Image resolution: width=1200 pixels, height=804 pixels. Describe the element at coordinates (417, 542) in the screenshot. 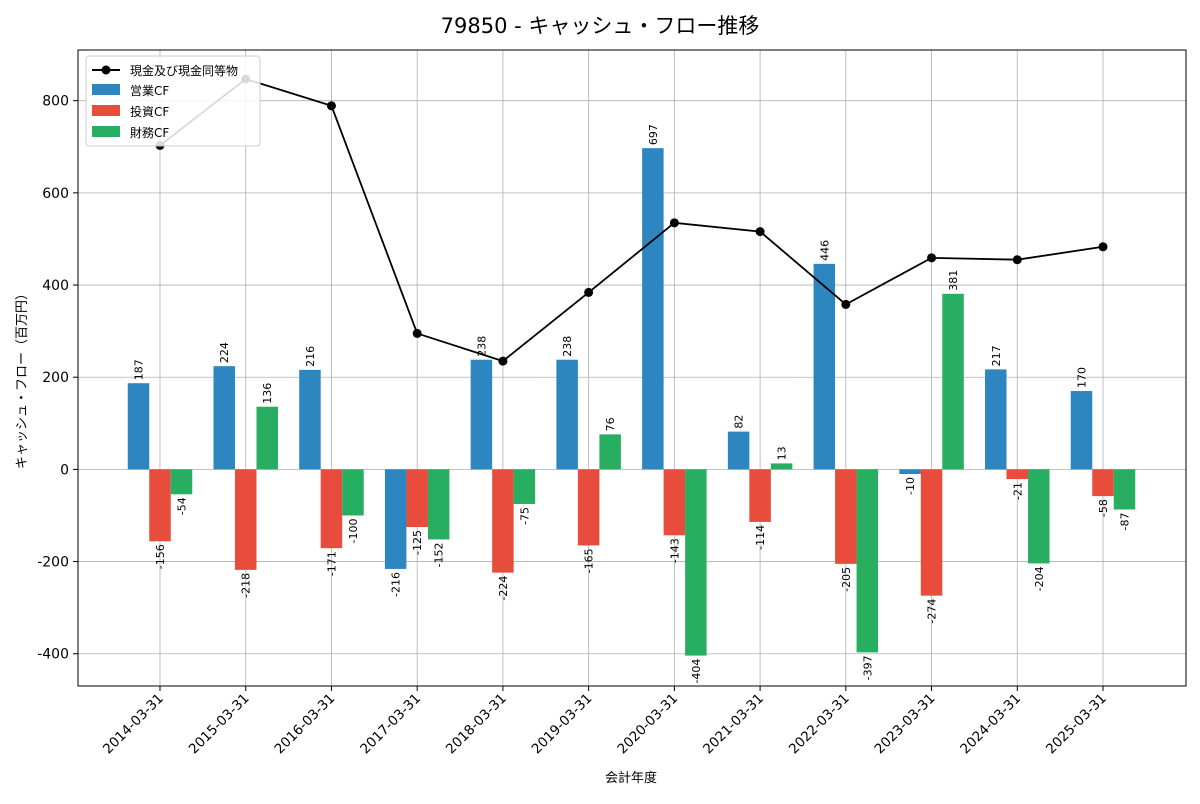

I see `bar-data-label: -125` at that location.